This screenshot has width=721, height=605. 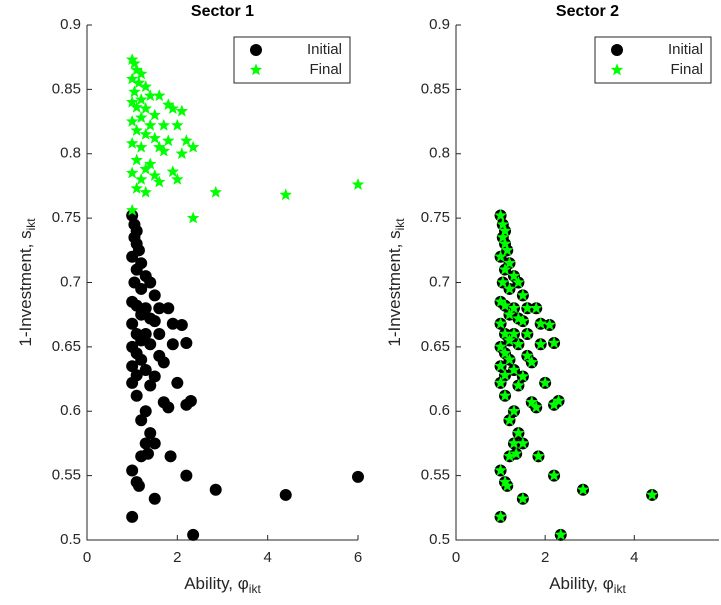 I want to click on y-tick-label: 0.8, so click(x=70, y=153).